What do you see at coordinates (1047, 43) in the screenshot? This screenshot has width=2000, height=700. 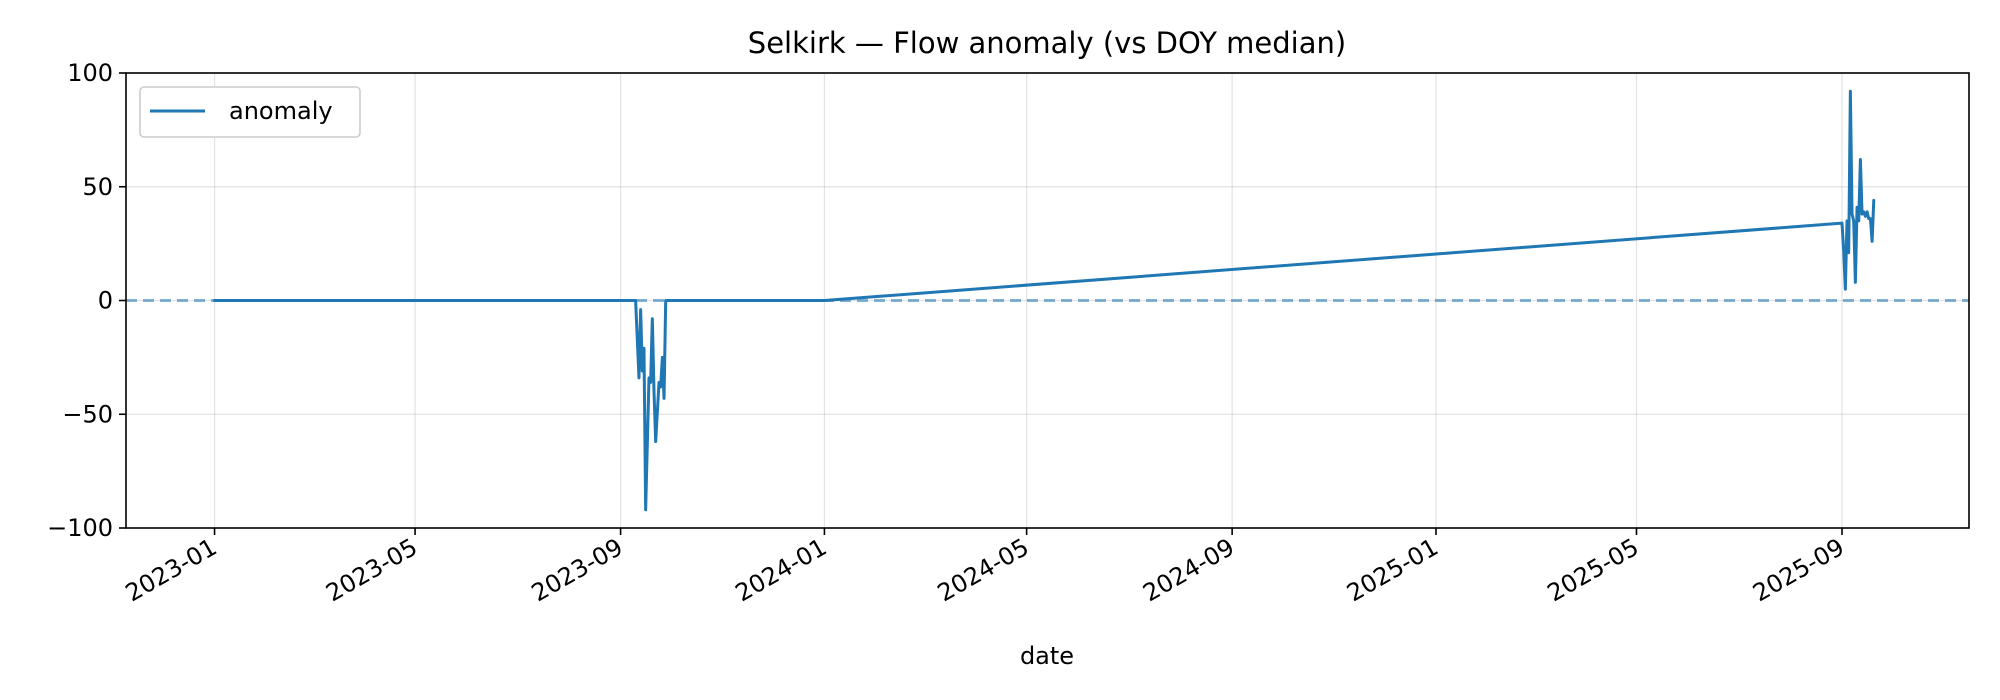 I see `chart-title: Selkirk — Flow anomaly (vs DOY median)` at bounding box center [1047, 43].